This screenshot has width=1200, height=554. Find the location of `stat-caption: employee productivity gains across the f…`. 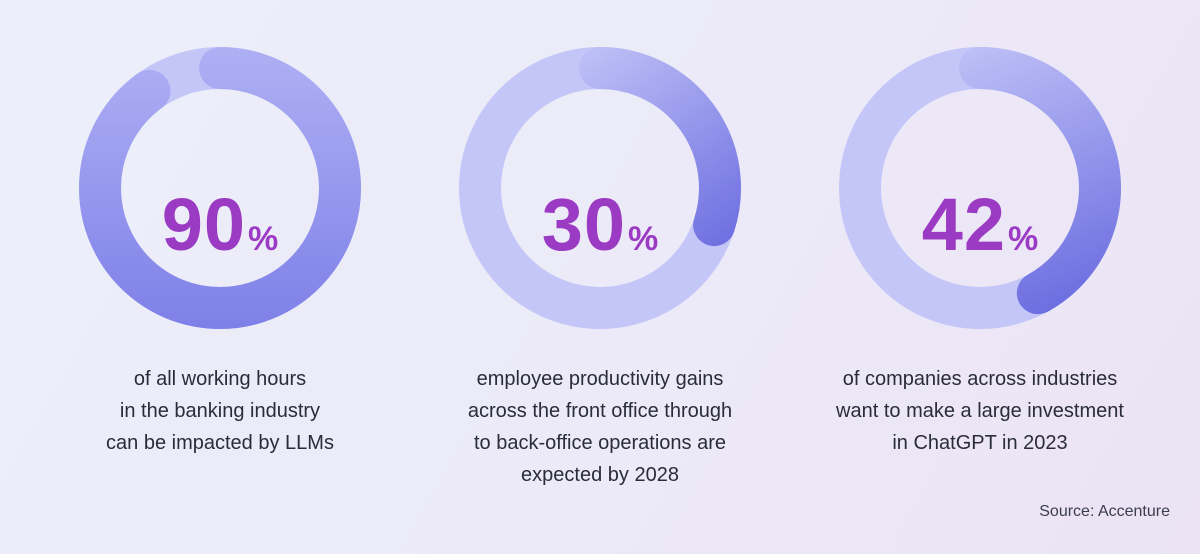

stat-caption: employee productivity gains across the f… is located at coordinates (600, 427).